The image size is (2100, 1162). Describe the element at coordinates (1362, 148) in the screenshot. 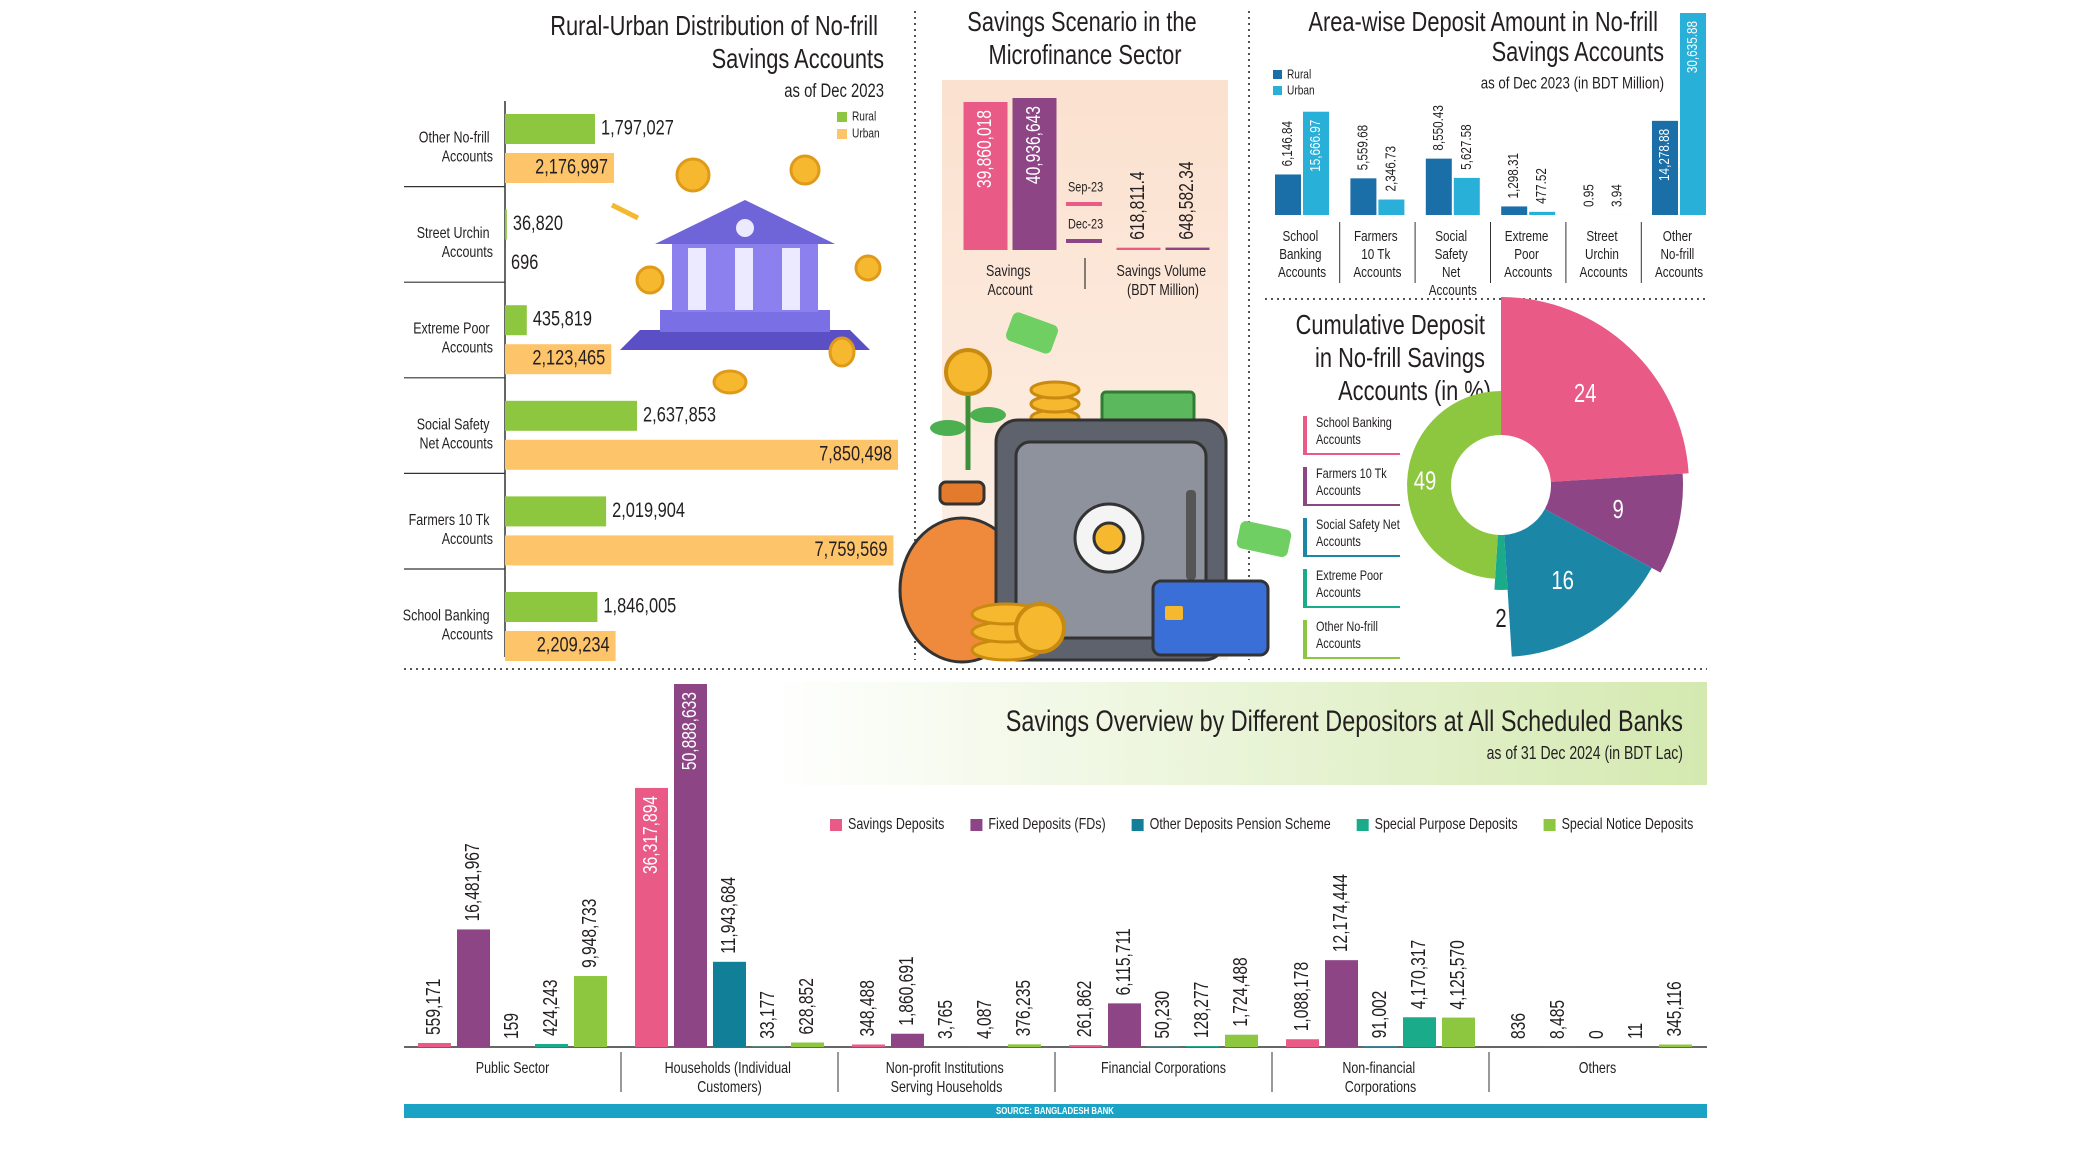

I see `value-label: 5,559.68` at that location.